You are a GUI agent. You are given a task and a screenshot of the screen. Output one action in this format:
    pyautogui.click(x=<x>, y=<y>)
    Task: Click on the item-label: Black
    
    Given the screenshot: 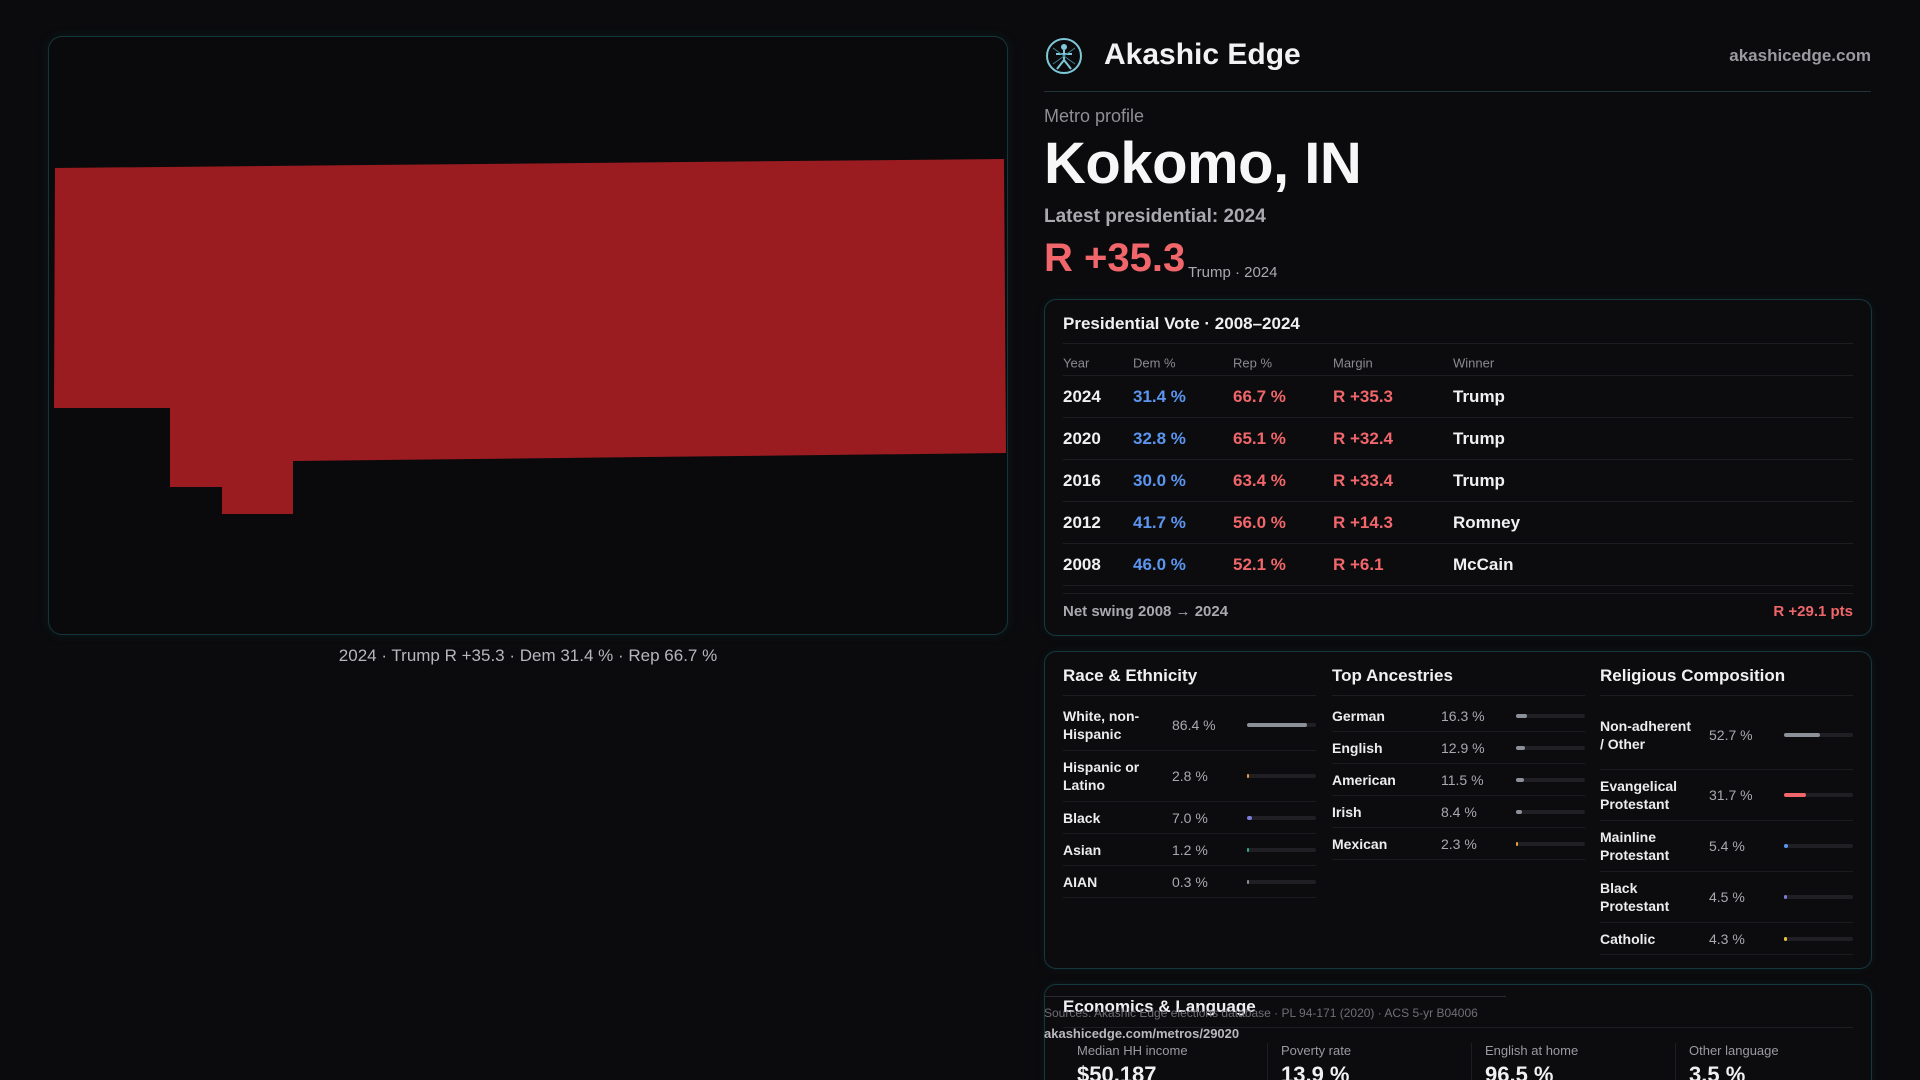 What is the action you would take?
    pyautogui.click(x=1082, y=817)
    